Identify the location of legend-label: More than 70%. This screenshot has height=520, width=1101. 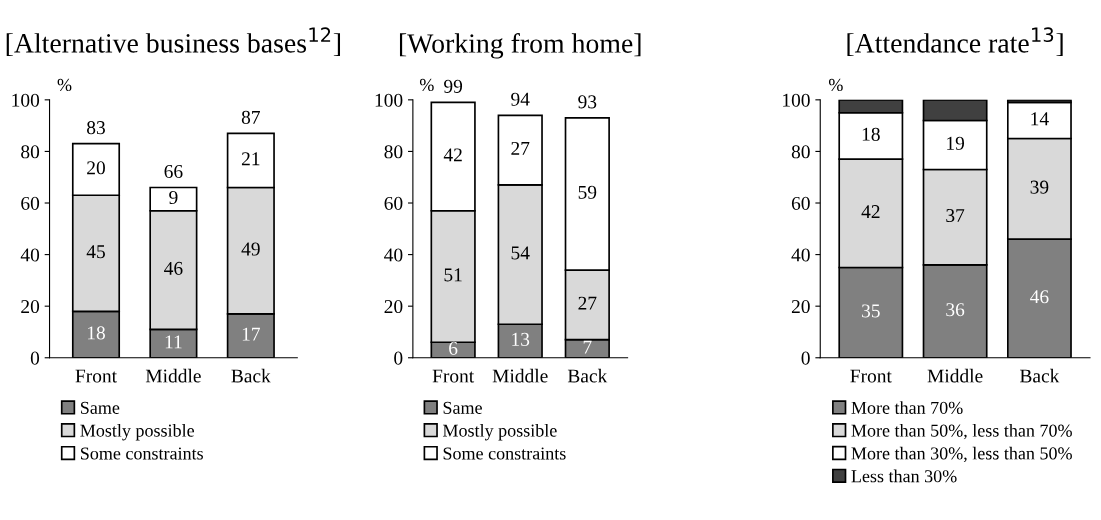
(907, 407).